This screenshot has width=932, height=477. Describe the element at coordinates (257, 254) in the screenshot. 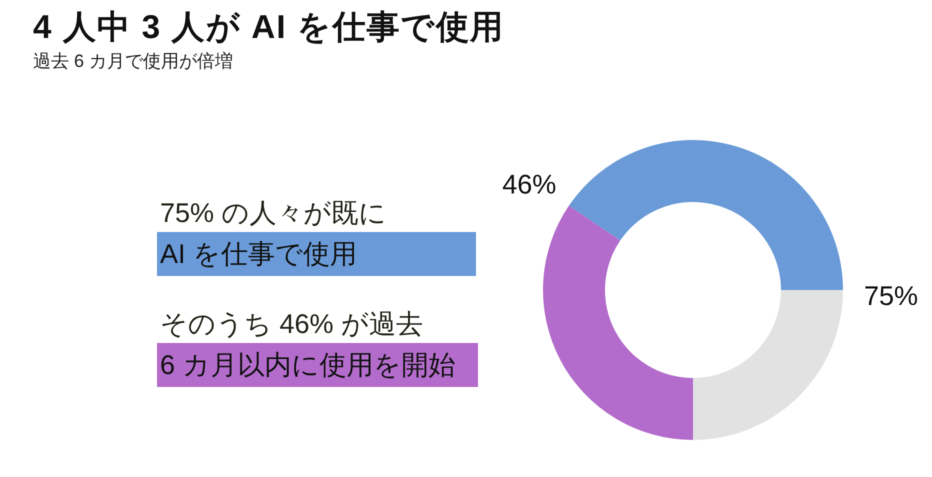

I see `legend-label: AI を仕事で使用` at that location.